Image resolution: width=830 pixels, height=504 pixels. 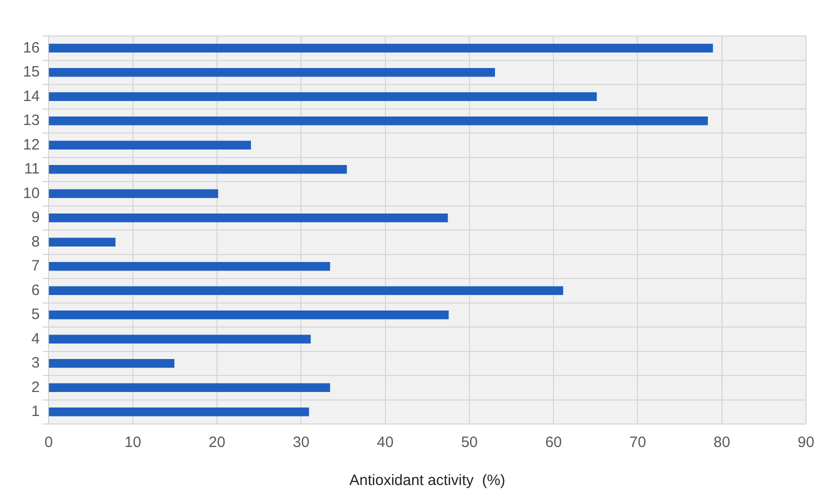 What do you see at coordinates (35, 363) in the screenshot?
I see `y-tick-label: 3` at bounding box center [35, 363].